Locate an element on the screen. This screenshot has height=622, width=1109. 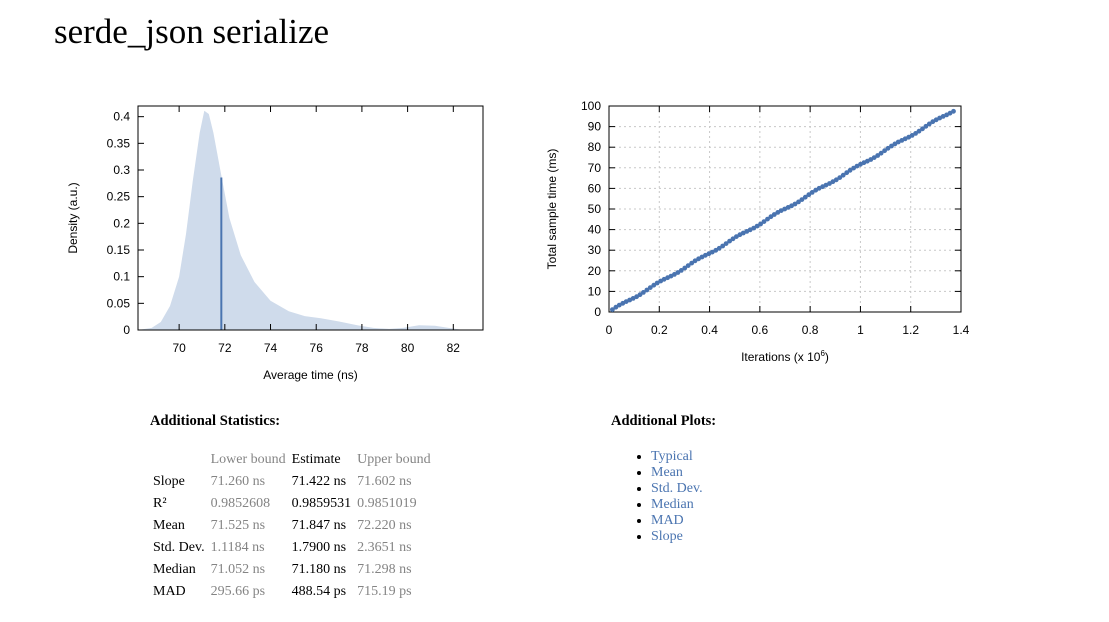
y-tick-label: 0.15 is located at coordinates (119, 250).